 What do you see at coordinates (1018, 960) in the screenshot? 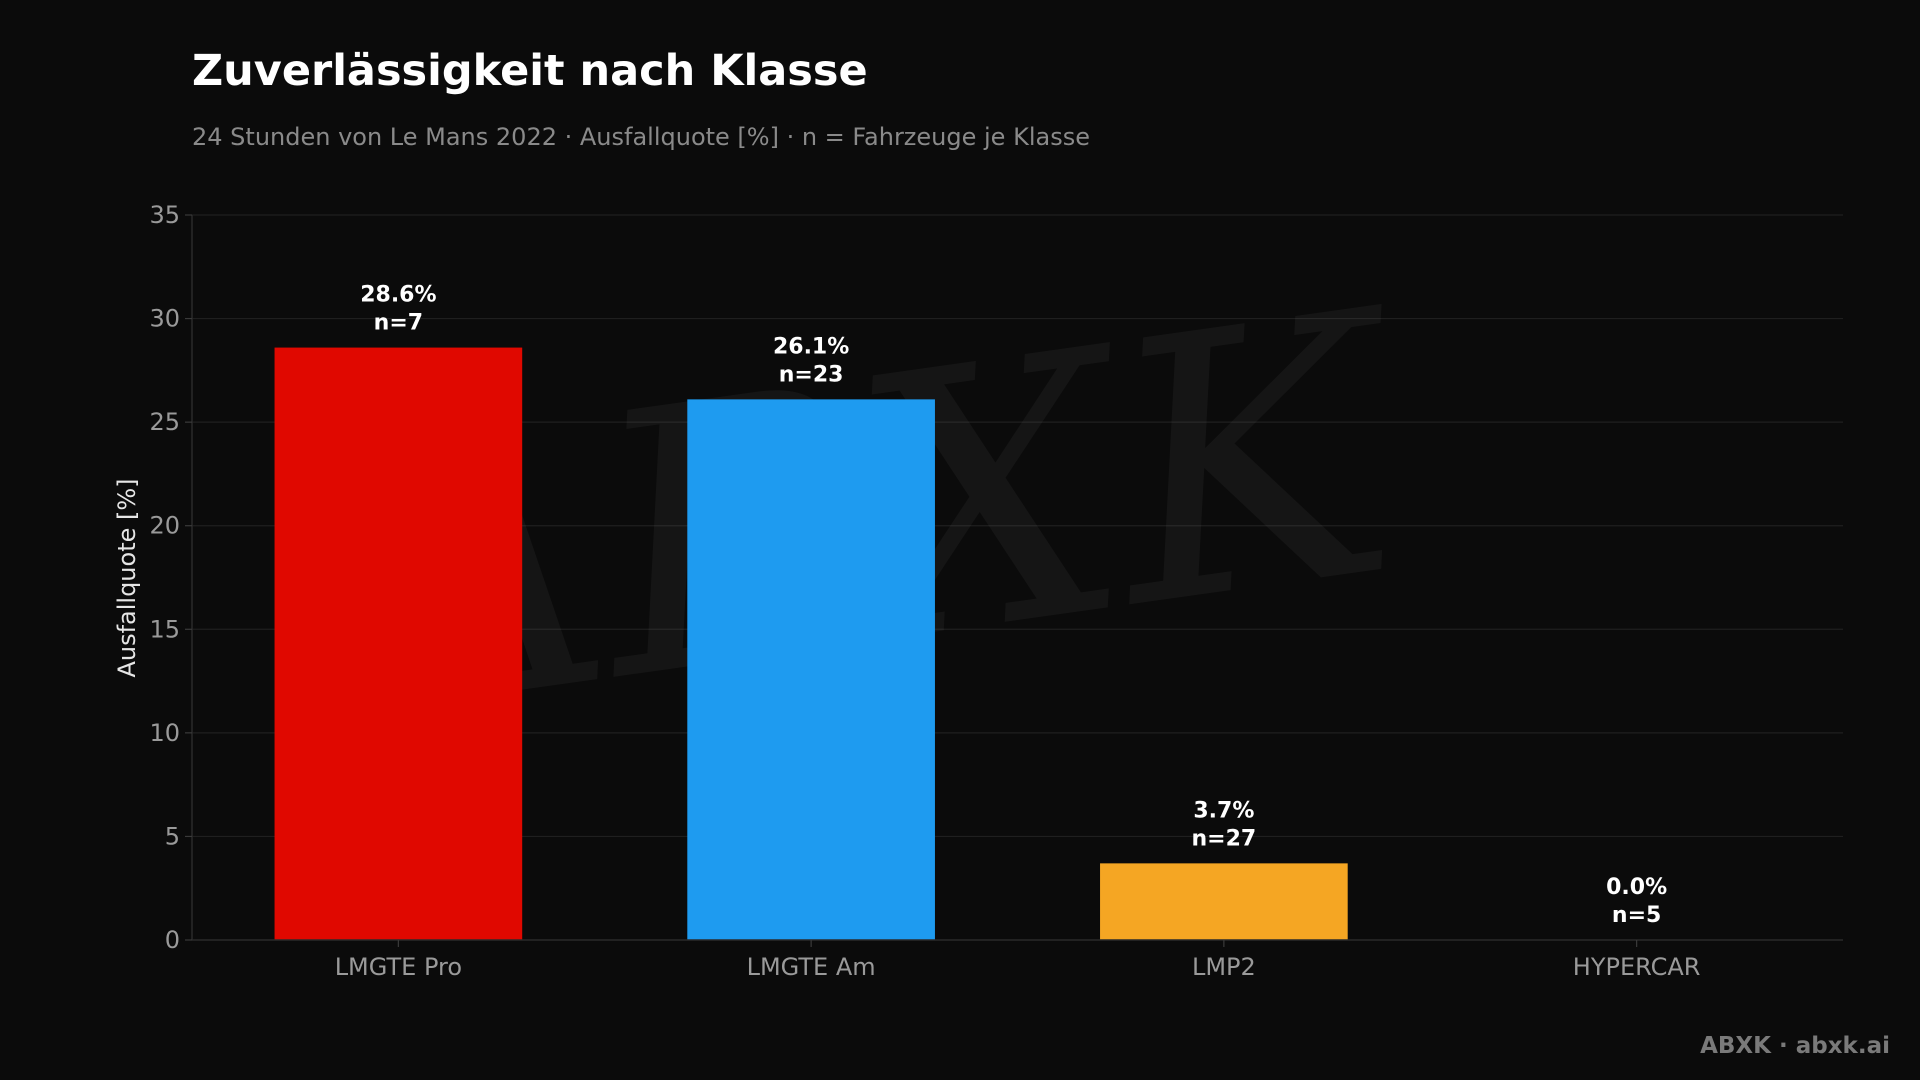
I see `x-tick-labels: LMGTE Pro LMGTE Am LMP2 HYPERCAR` at bounding box center [1018, 960].